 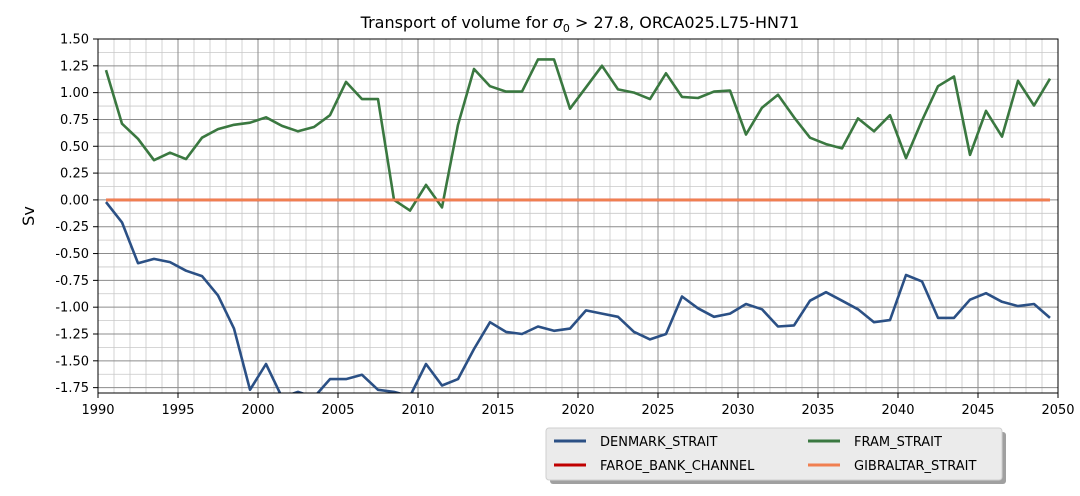 What do you see at coordinates (337, 410) in the screenshot?
I see `x-tick-label: 2005` at bounding box center [337, 410].